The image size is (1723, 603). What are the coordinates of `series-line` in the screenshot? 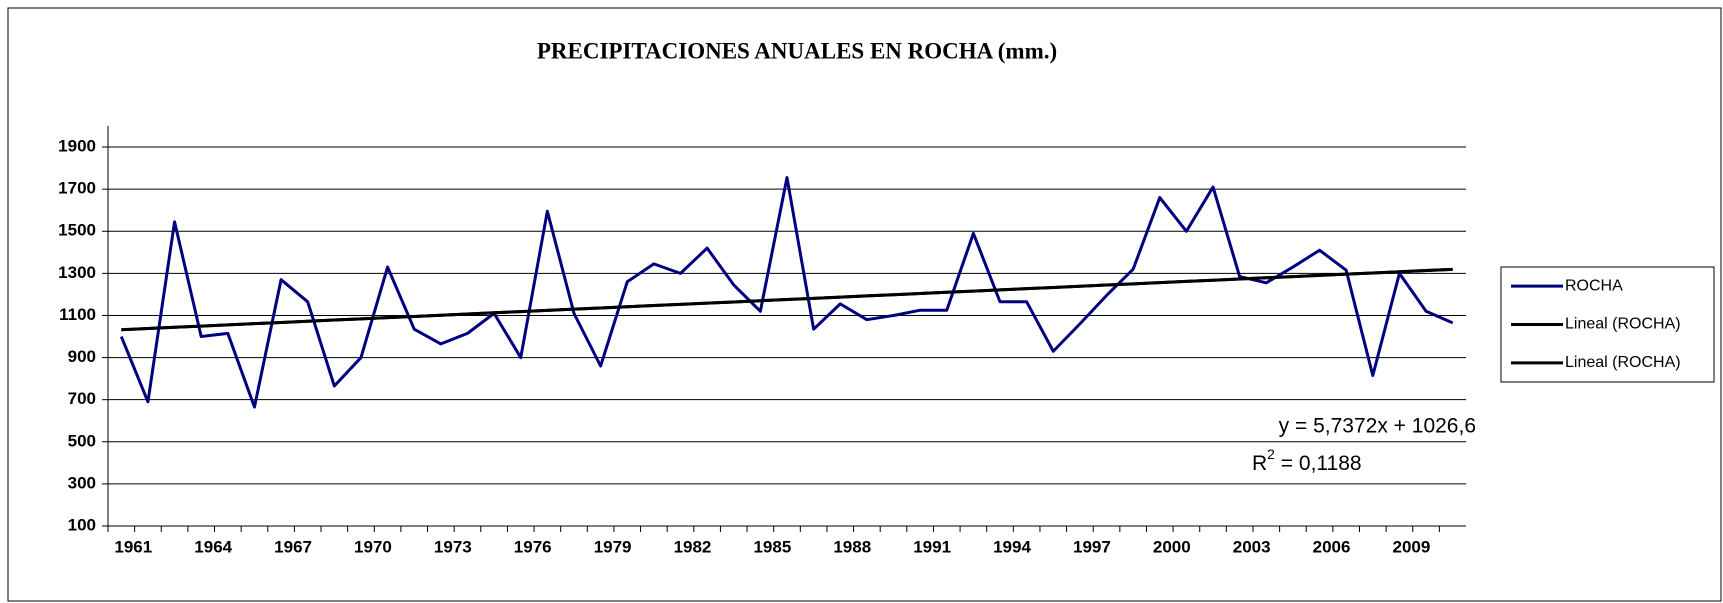 It's located at (787, 299).